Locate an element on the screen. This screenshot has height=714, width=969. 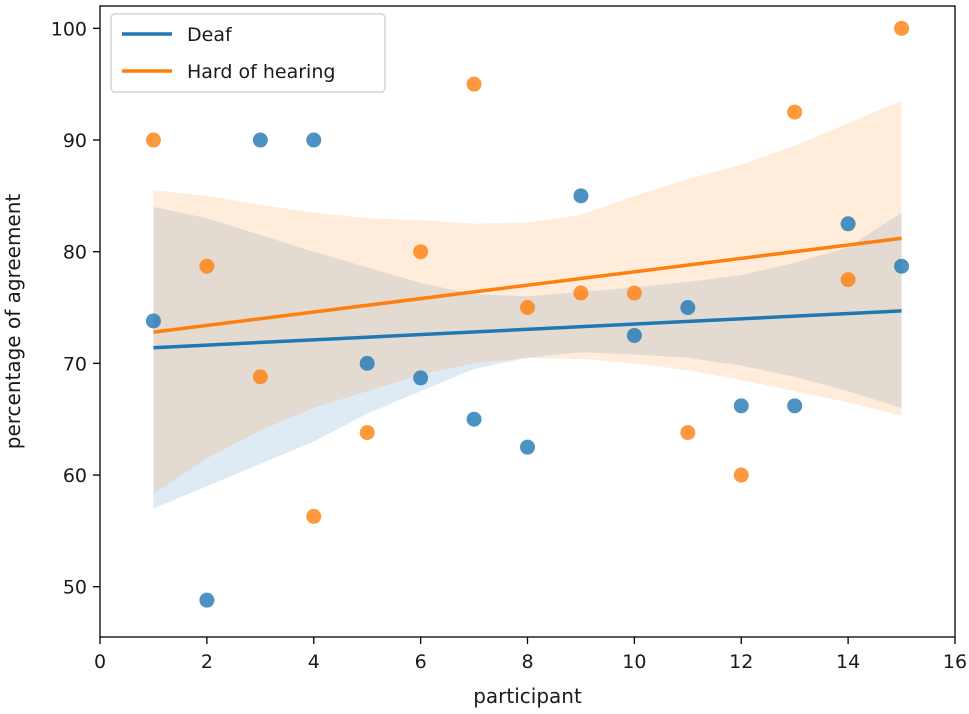
legend-label-hard-of-hearing: Hard of hearing is located at coordinates (261, 72).